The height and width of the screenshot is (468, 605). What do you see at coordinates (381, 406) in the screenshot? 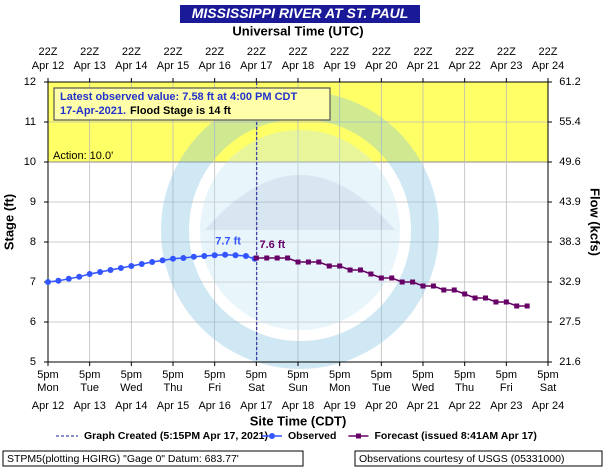
I see `x-tick-date: Apr 20` at bounding box center [381, 406].